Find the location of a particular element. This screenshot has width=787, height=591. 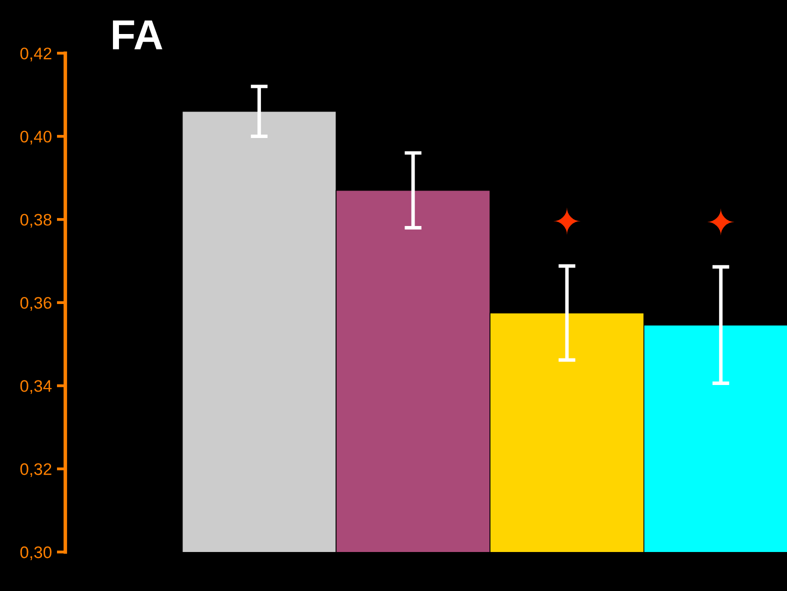

y-tick-label: 0,30 is located at coordinates (36, 553).